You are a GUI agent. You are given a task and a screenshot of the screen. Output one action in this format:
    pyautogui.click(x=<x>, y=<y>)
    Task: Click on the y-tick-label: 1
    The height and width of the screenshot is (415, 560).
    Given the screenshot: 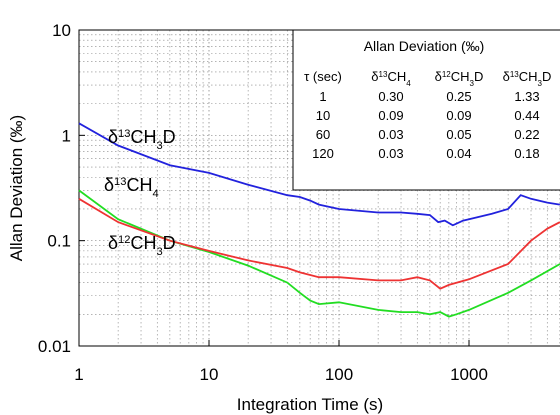 What is the action you would take?
    pyautogui.click(x=66, y=135)
    